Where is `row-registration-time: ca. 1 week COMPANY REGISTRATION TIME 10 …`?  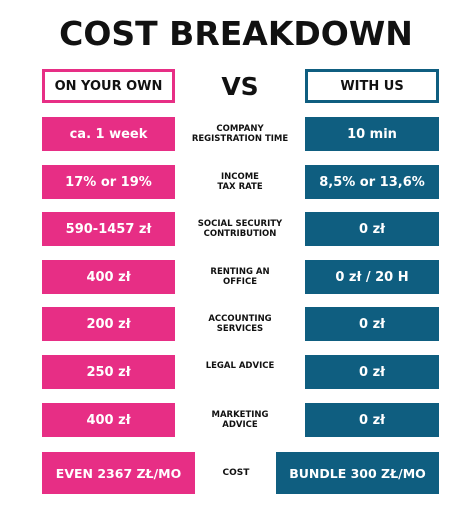
row-registration-time: ca. 1 week COMPANY REGISTRATION TIME 10 … is located at coordinates (236, 134).